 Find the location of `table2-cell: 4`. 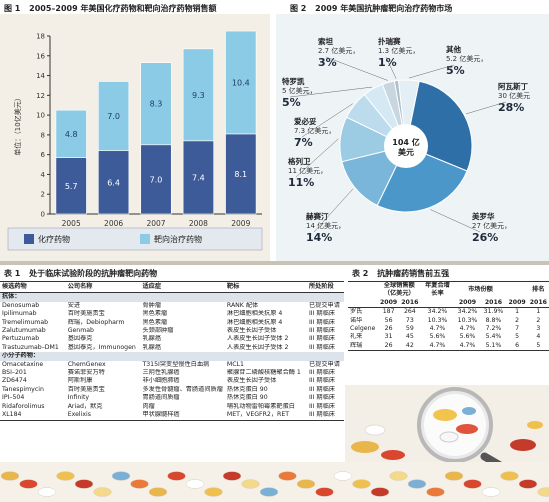

table2-cell: 4 is located at coordinates (538, 337).